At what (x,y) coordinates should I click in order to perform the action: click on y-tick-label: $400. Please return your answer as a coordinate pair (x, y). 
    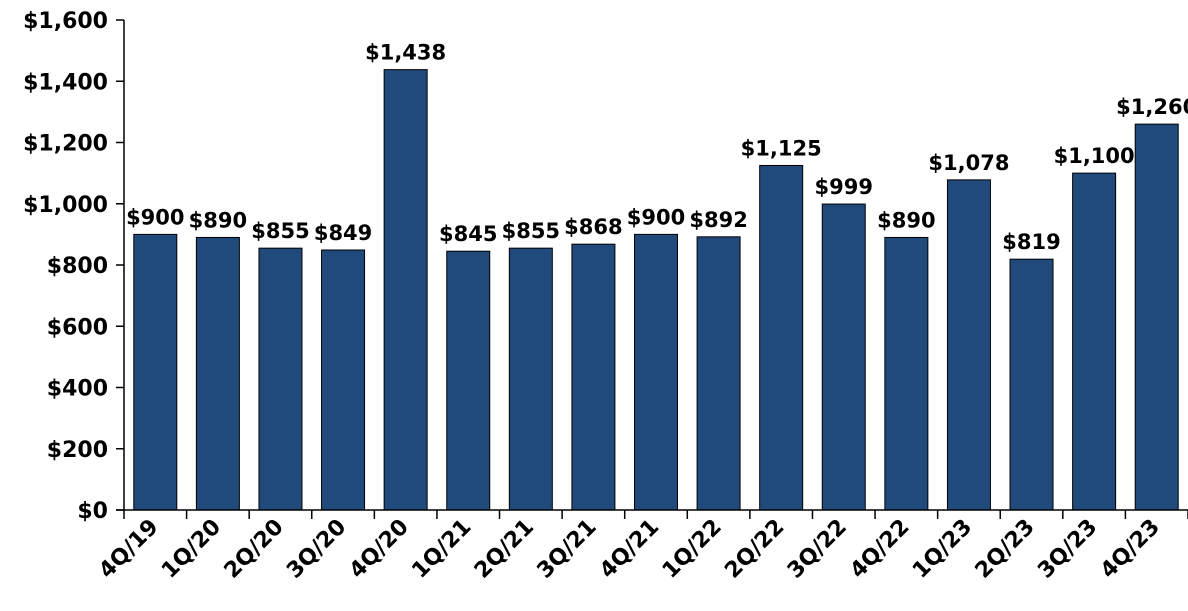
    Looking at the image, I should click on (77, 389).